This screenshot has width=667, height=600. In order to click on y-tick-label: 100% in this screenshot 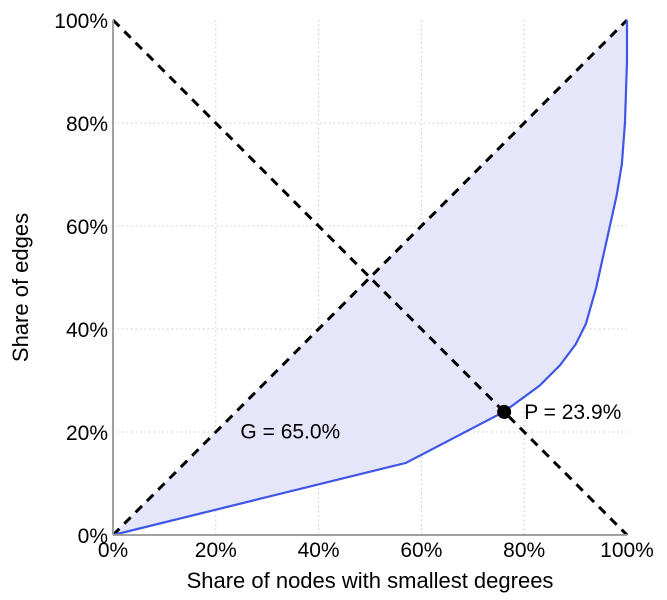, I will do `click(81, 21)`.